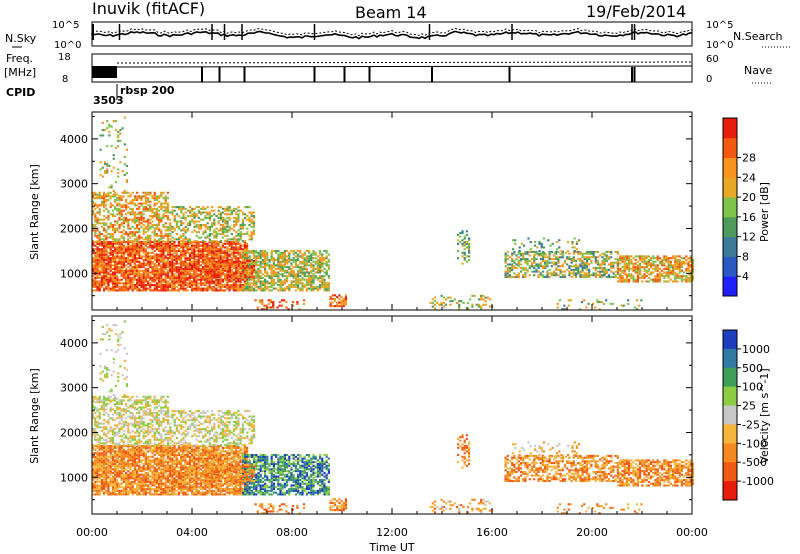 The image size is (800, 554). Describe the element at coordinates (34, 212) in the screenshot. I see `power-ylabel: Slant Range [km]` at that location.